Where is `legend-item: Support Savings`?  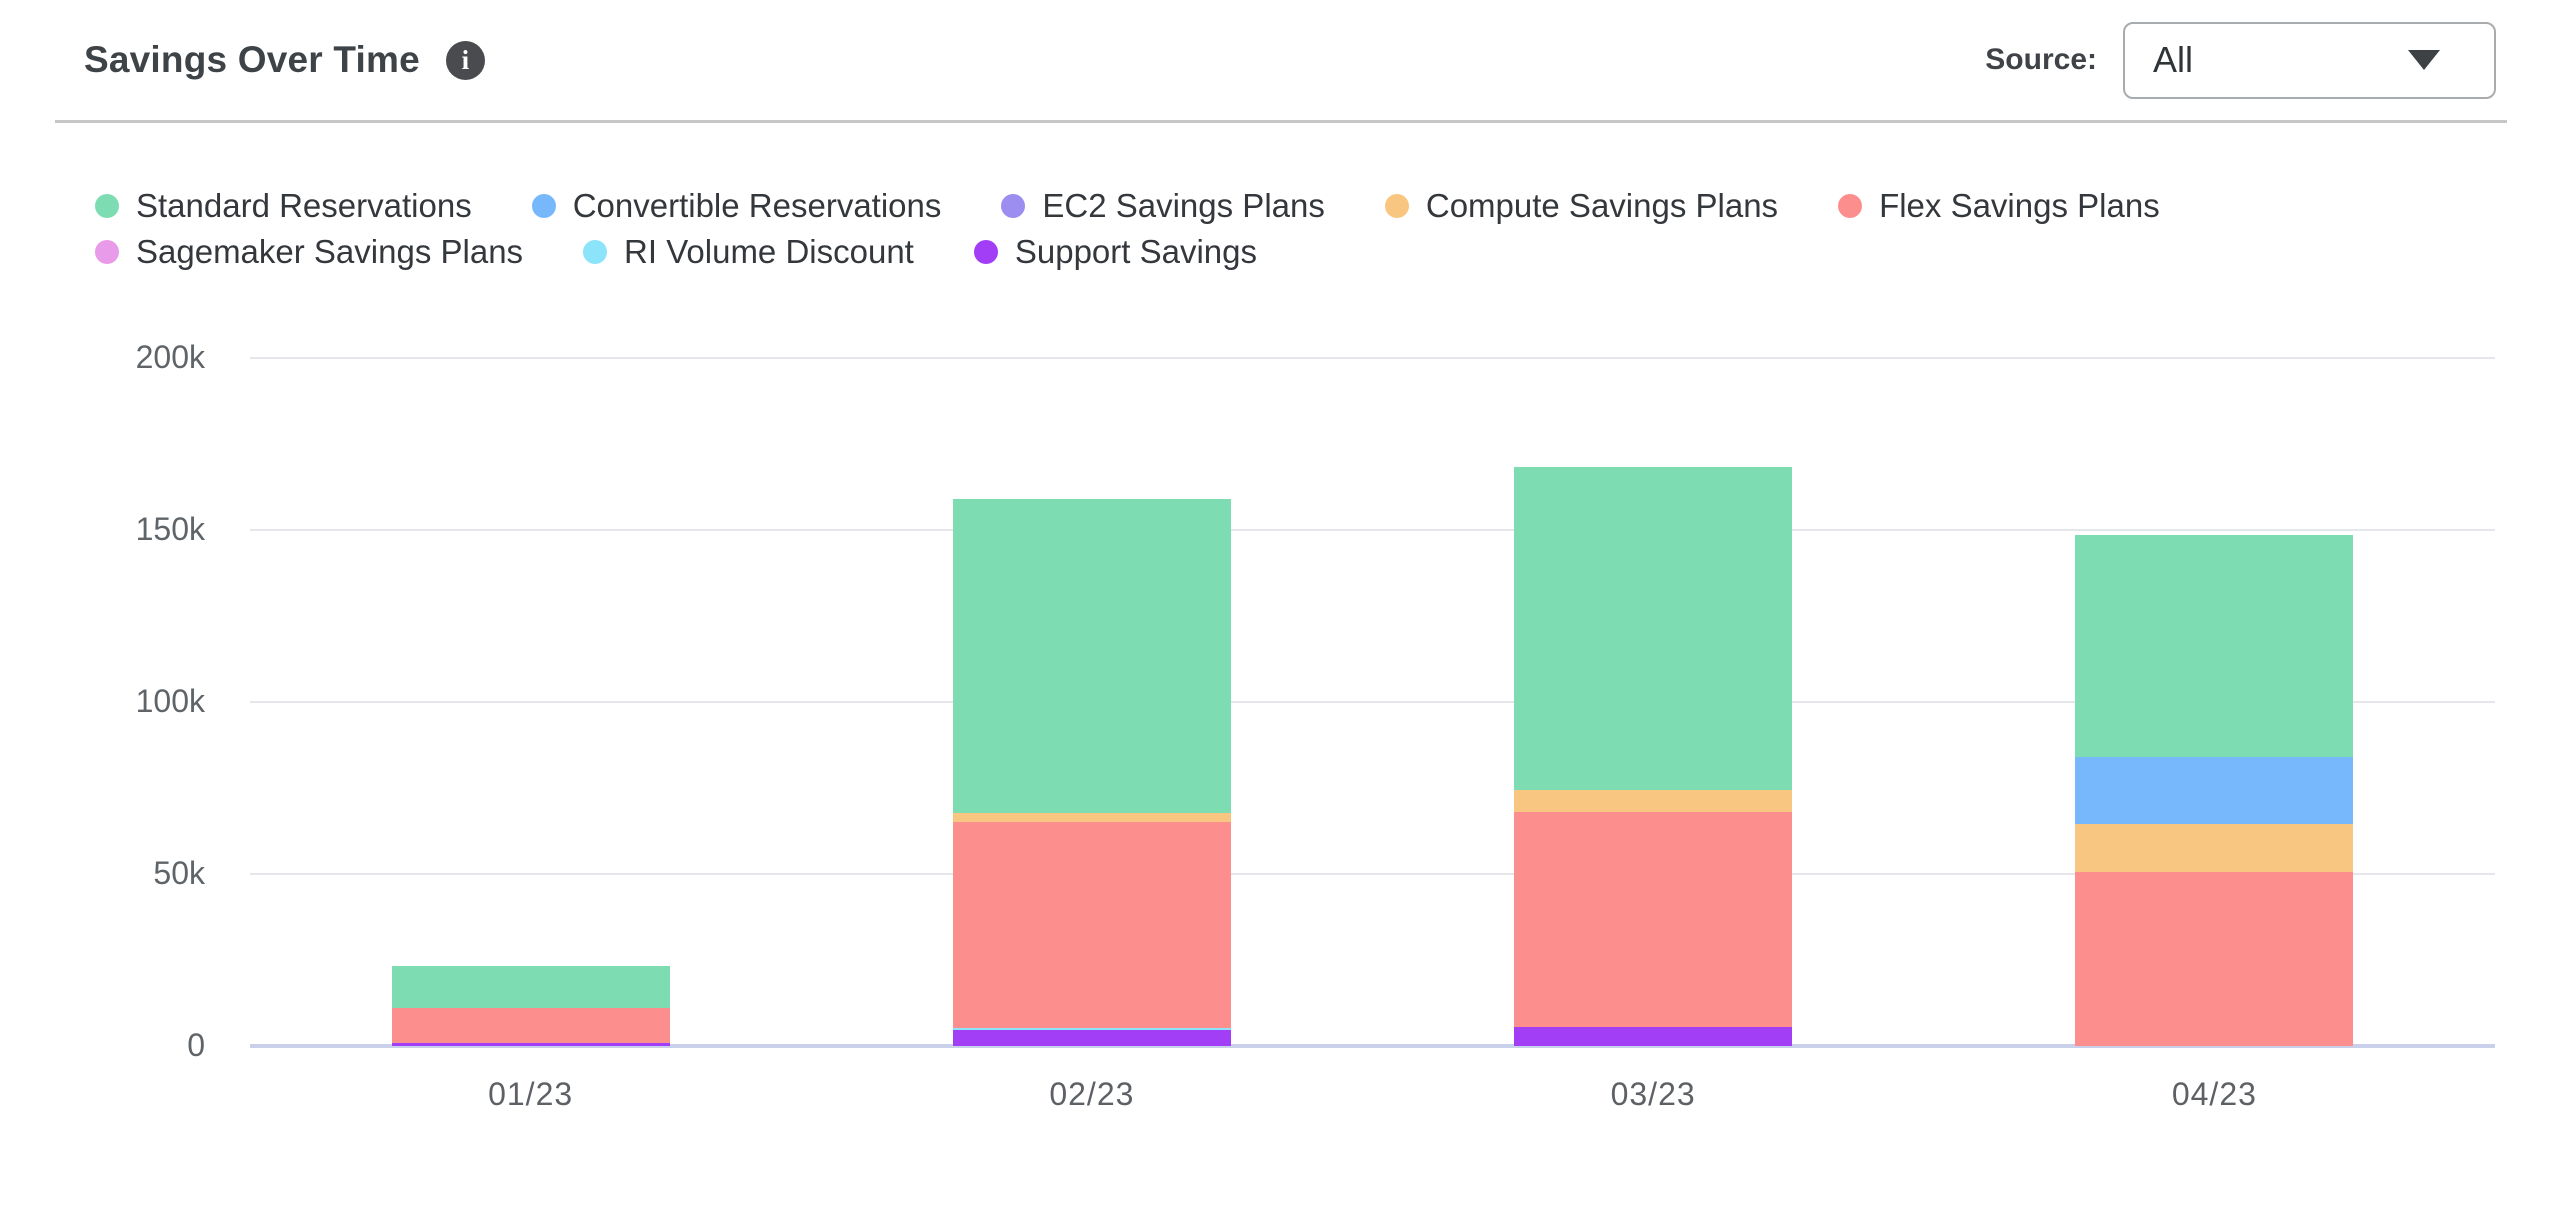 legend-item: Support Savings is located at coordinates (1115, 252).